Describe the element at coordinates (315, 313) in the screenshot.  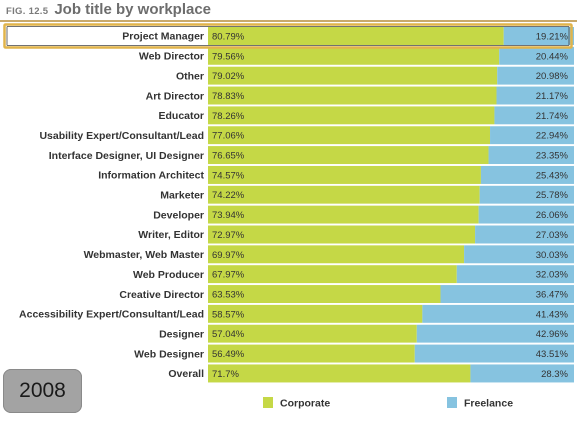
I see `bar-corporate-accessibility-expert-consultant-lead` at that location.